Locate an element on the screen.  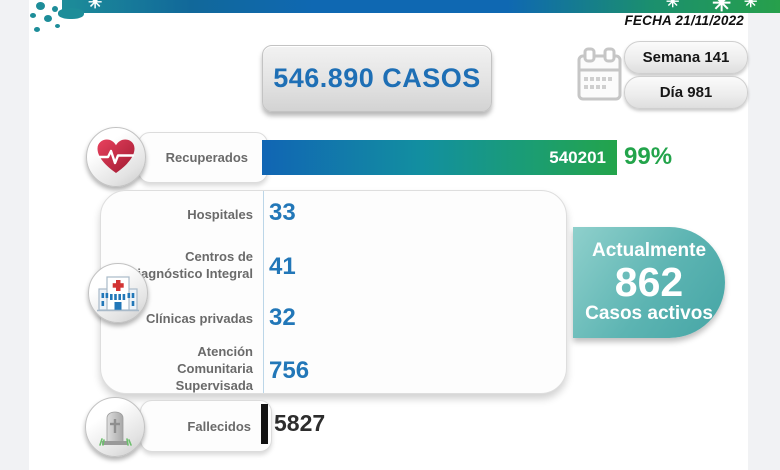
deaths-value: 5827 is located at coordinates (300, 423).